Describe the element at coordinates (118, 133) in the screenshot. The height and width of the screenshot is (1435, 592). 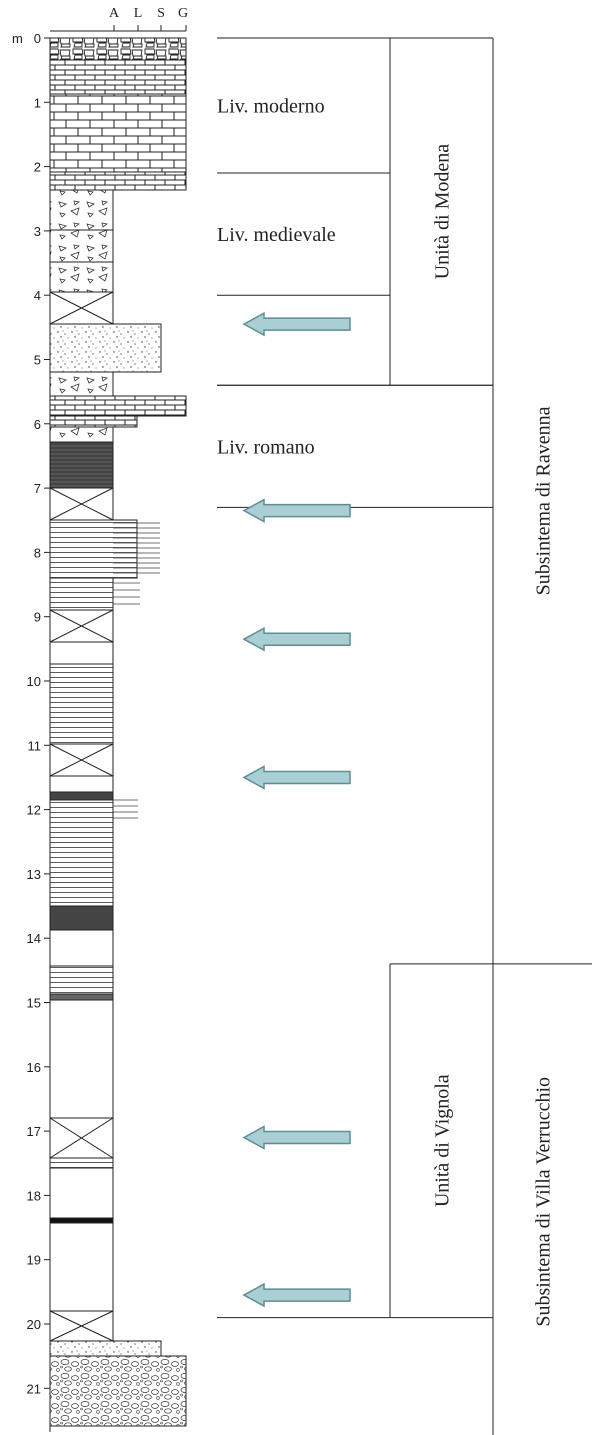
I see `layer-brick` at that location.